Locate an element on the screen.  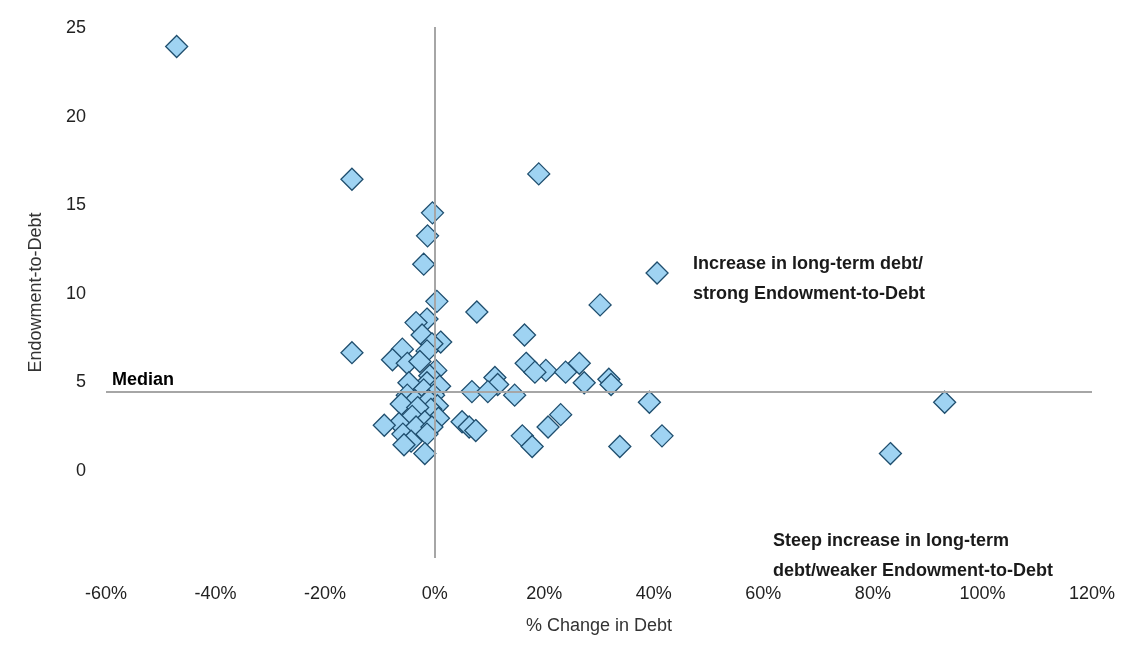
y-tick-label: 0 is located at coordinates (80, 469).